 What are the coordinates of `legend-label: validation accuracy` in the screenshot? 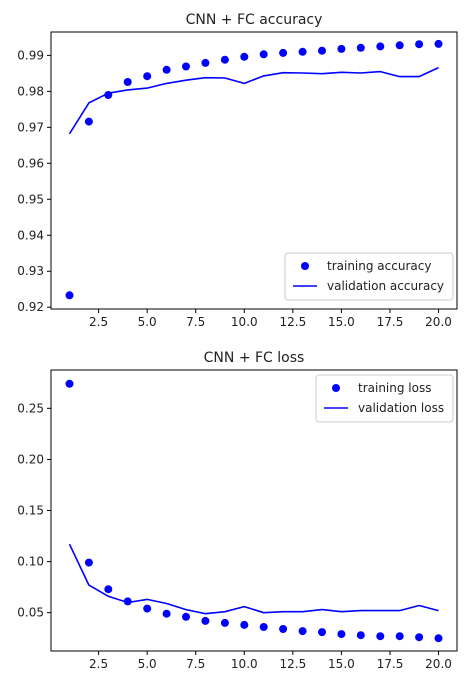 It's located at (385, 286).